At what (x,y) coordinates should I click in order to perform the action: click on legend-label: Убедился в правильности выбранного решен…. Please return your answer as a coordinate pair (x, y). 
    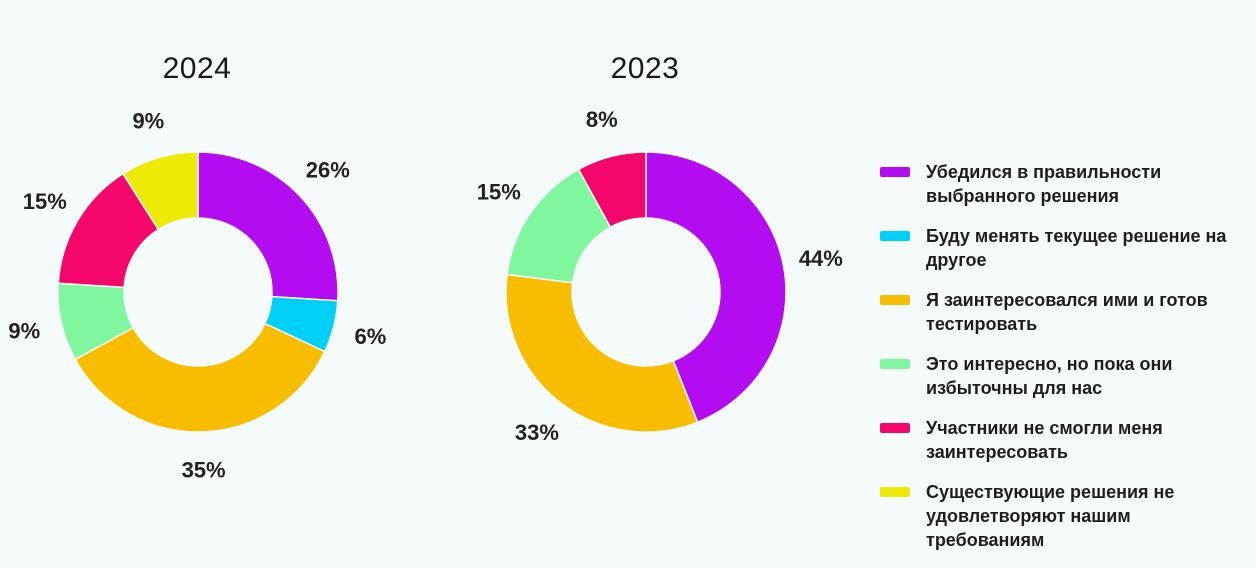
    Looking at the image, I should click on (1044, 184).